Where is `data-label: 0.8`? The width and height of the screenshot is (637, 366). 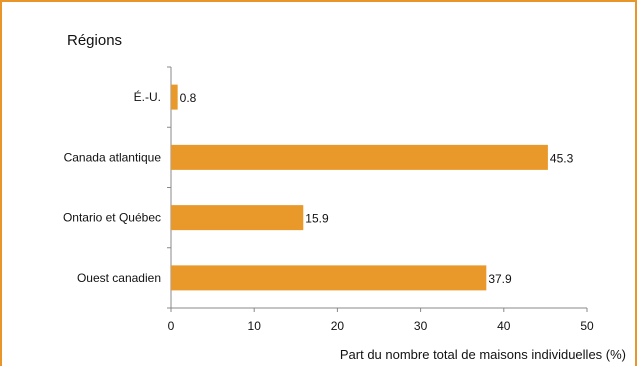
data-label: 0.8 is located at coordinates (188, 98).